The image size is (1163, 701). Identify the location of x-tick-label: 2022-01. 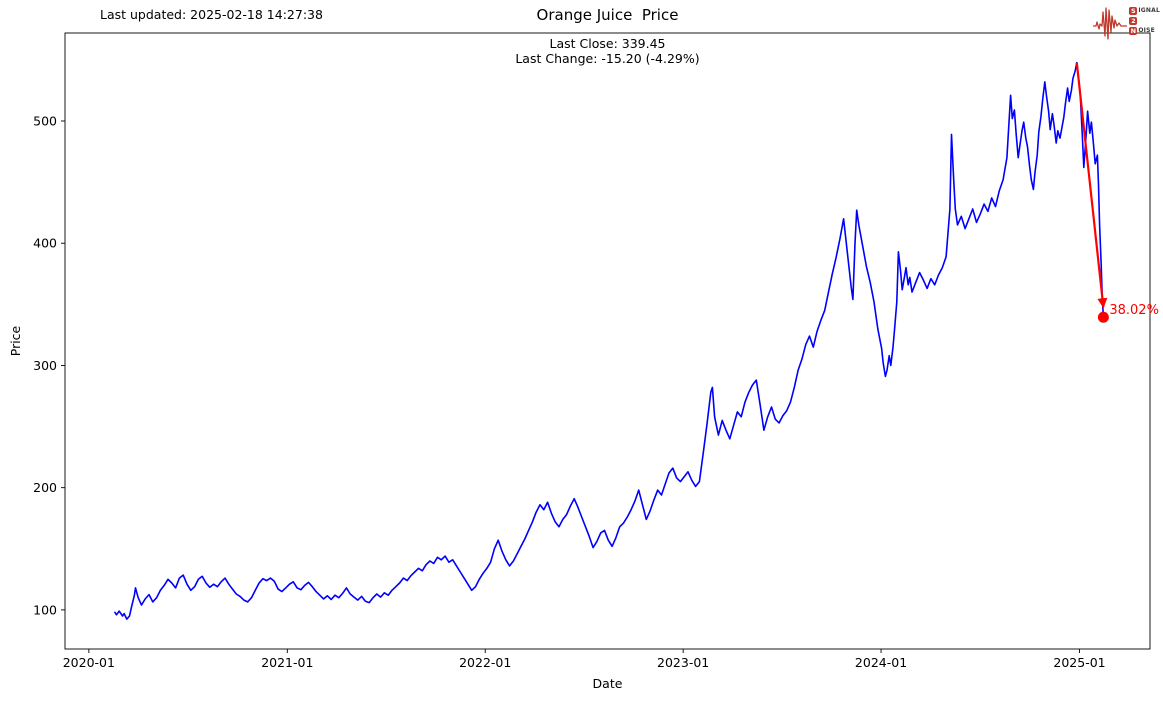
(485, 662).